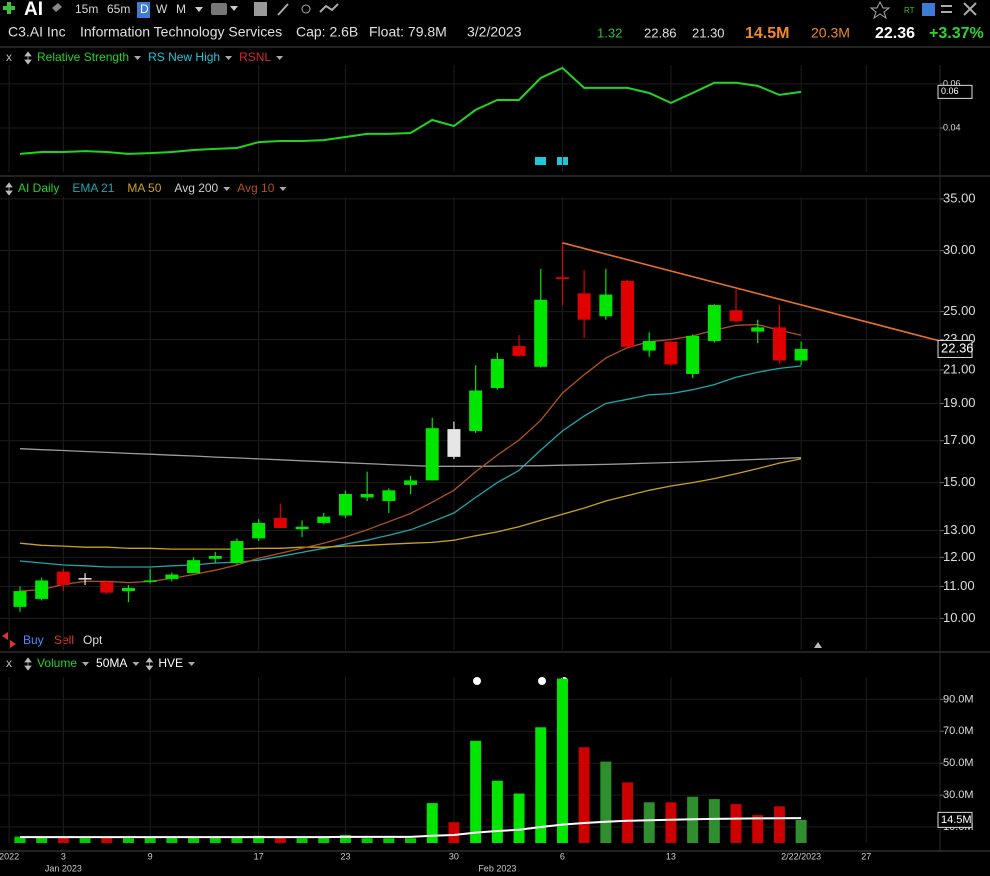 This screenshot has width=990, height=876. Describe the element at coordinates (830, 33) in the screenshot. I see `avg-volume: 20.3M` at that location.